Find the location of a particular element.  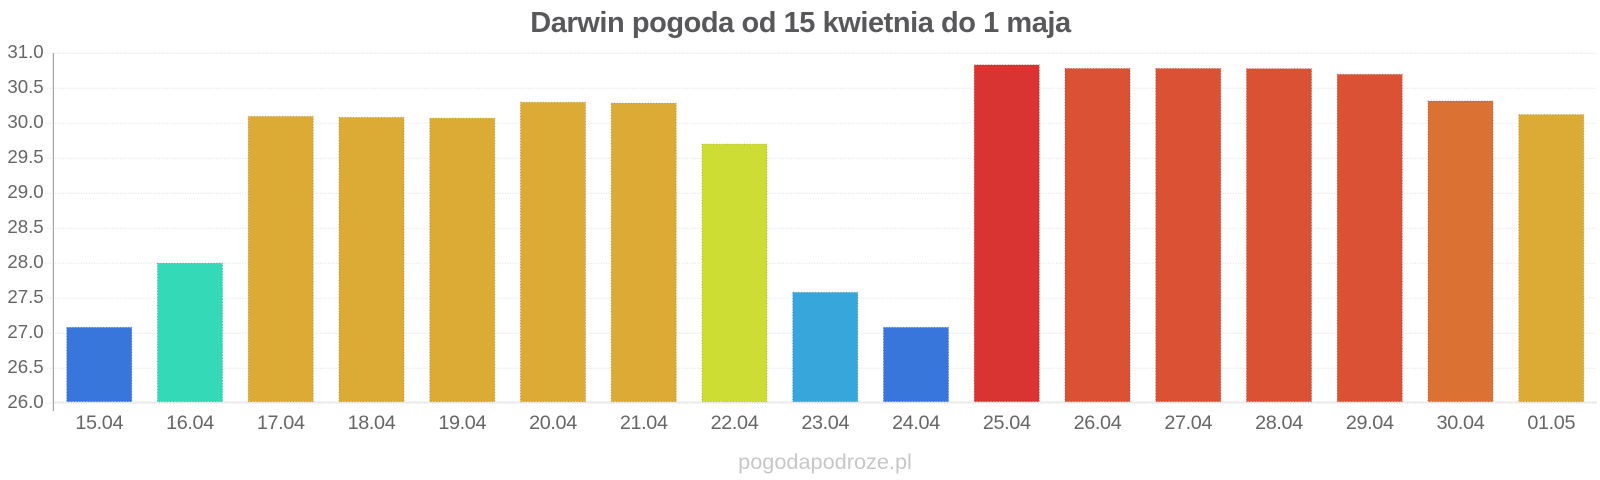

svg-text: 28.04 is located at coordinates (1279, 423).